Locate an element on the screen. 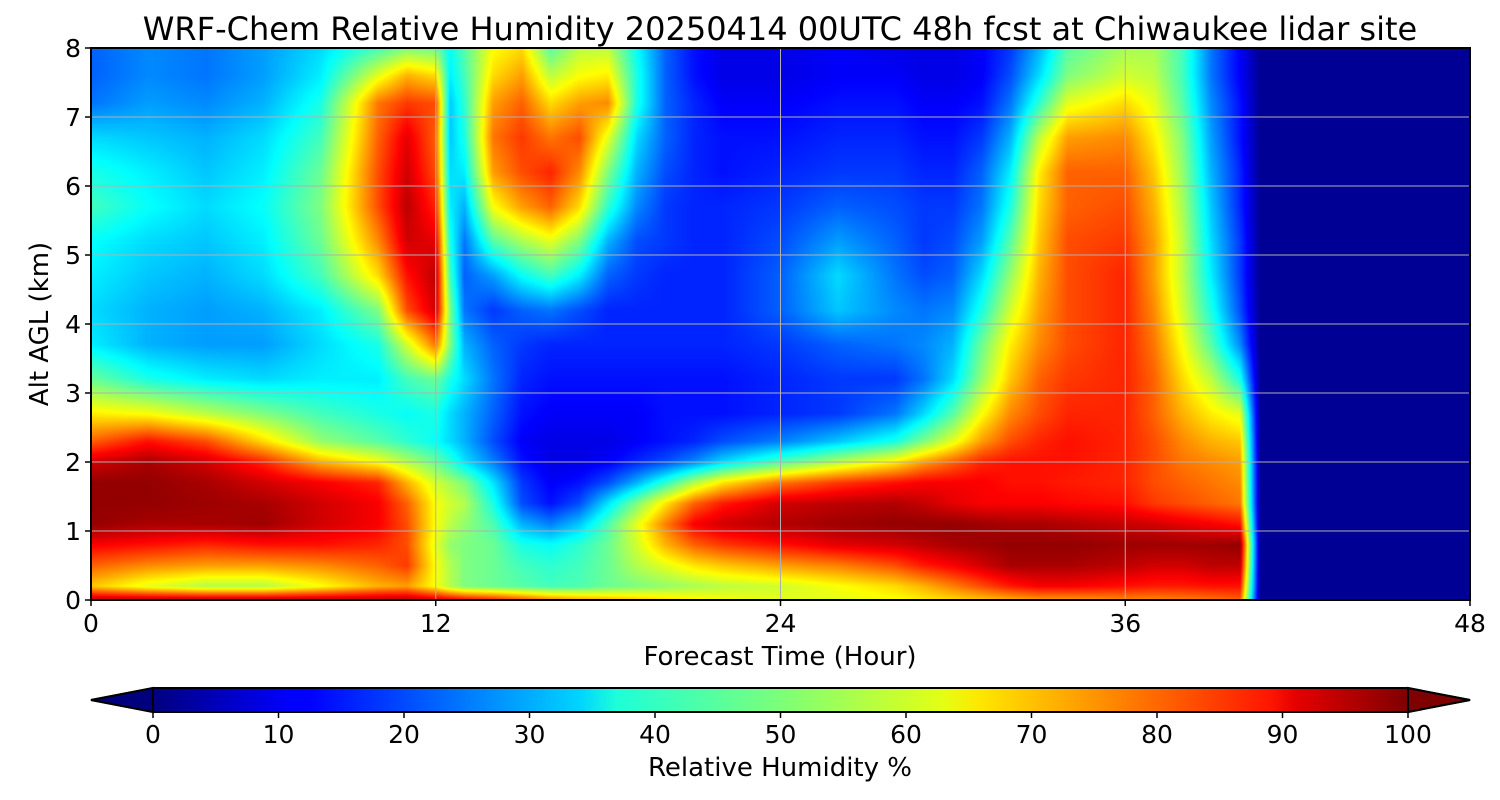 Image resolution: width=1500 pixels, height=800 pixels. x-tick-label: 0 is located at coordinates (91, 623).